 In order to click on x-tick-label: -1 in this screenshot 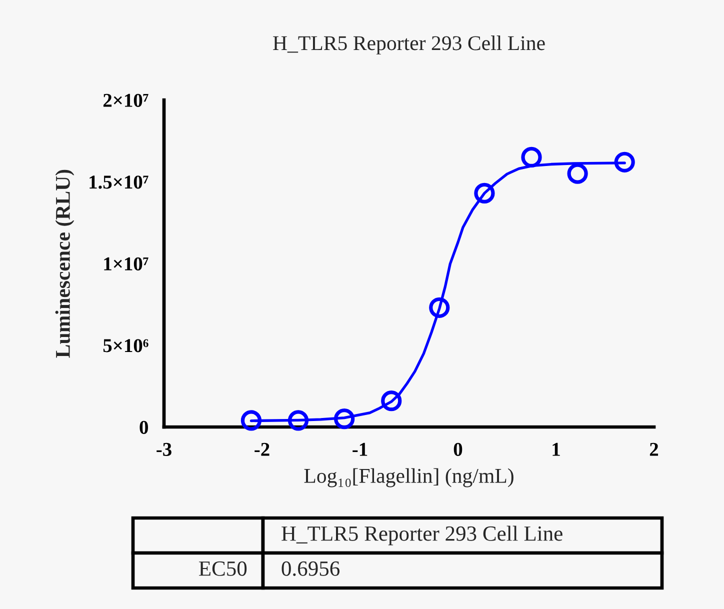, I will do `click(360, 449)`.